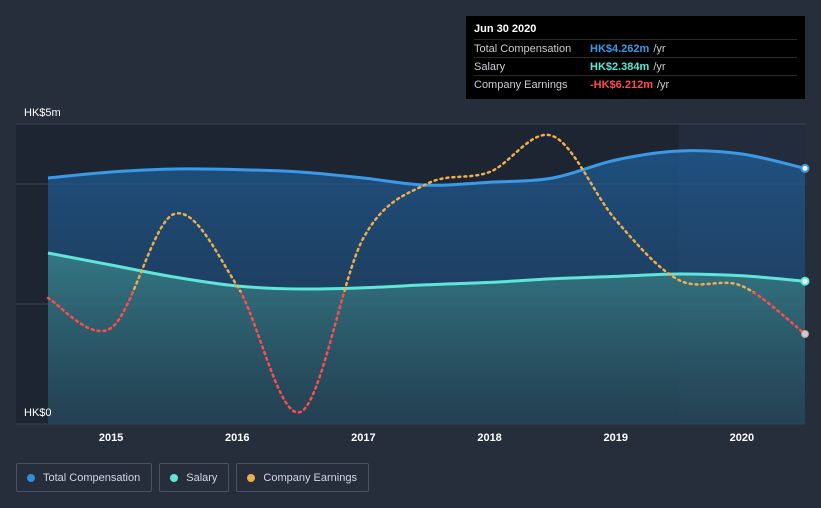  I want to click on salary-line, so click(426, 271).